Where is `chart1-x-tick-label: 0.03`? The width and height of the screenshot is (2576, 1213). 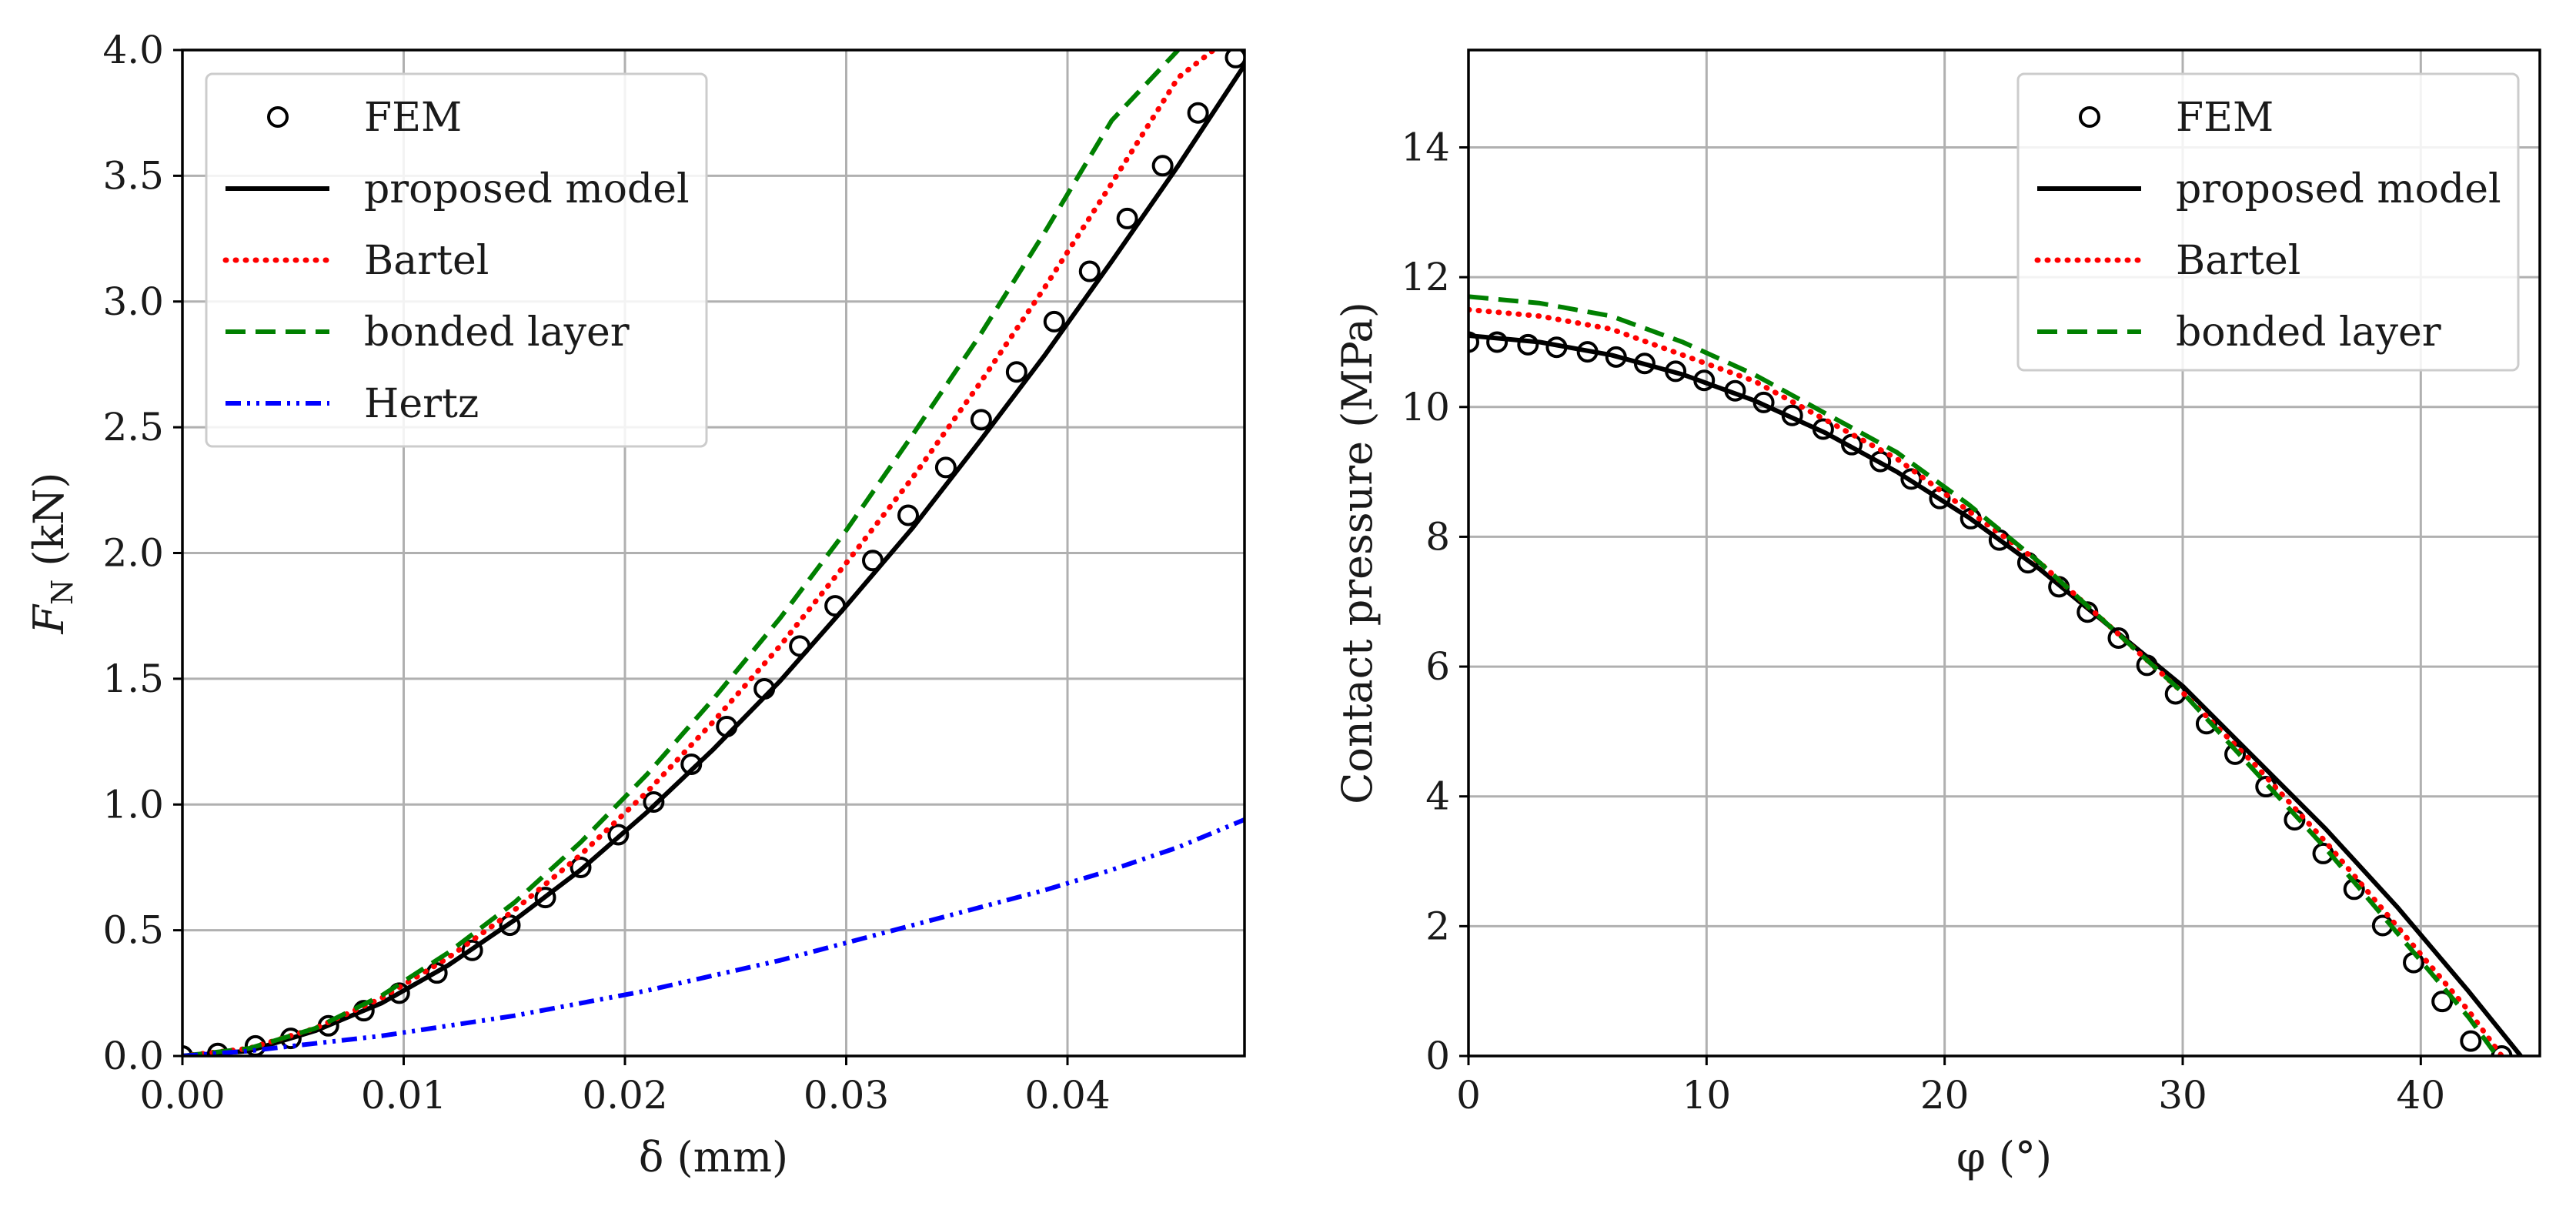
chart1-x-tick-label: 0.03 is located at coordinates (847, 1096).